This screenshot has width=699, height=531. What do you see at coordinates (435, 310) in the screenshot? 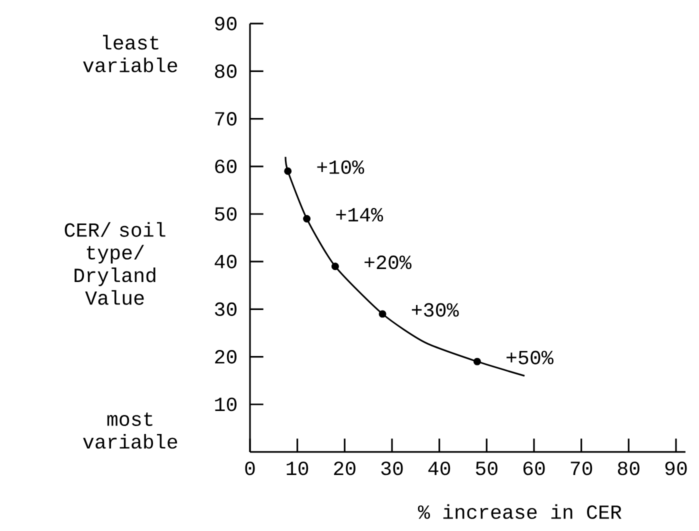
I see `annotation: +30%` at bounding box center [435, 310].